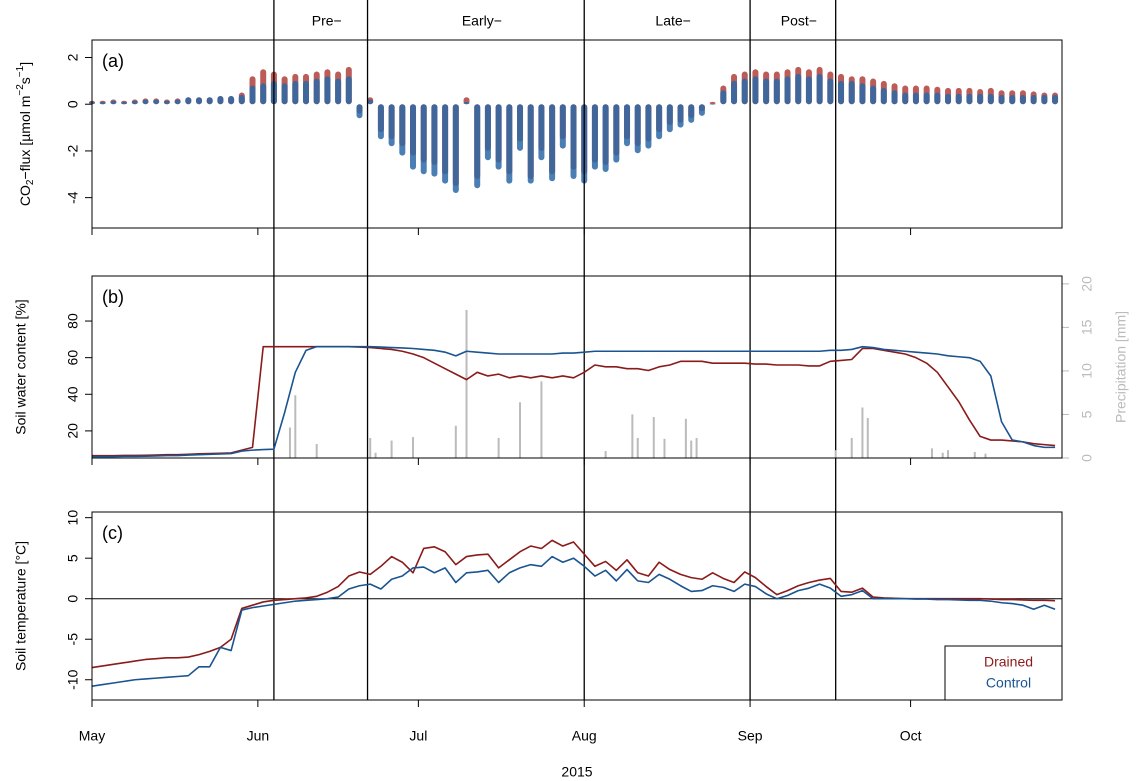 Image resolution: width=1138 pixels, height=781 pixels. What do you see at coordinates (672, 21) in the screenshot?
I see `phase-label: Late−` at bounding box center [672, 21].